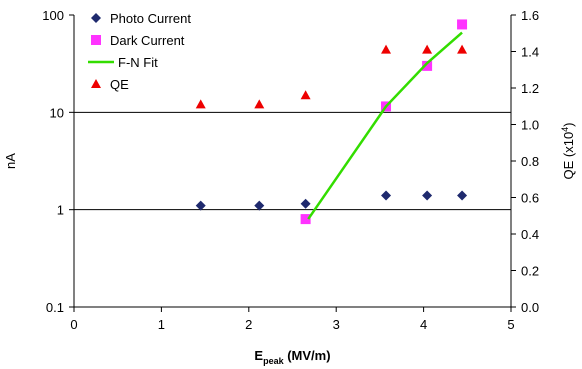 The height and width of the screenshot is (369, 582). Describe the element at coordinates (138, 62) in the screenshot. I see `legend-label: F-N Fit` at that location.